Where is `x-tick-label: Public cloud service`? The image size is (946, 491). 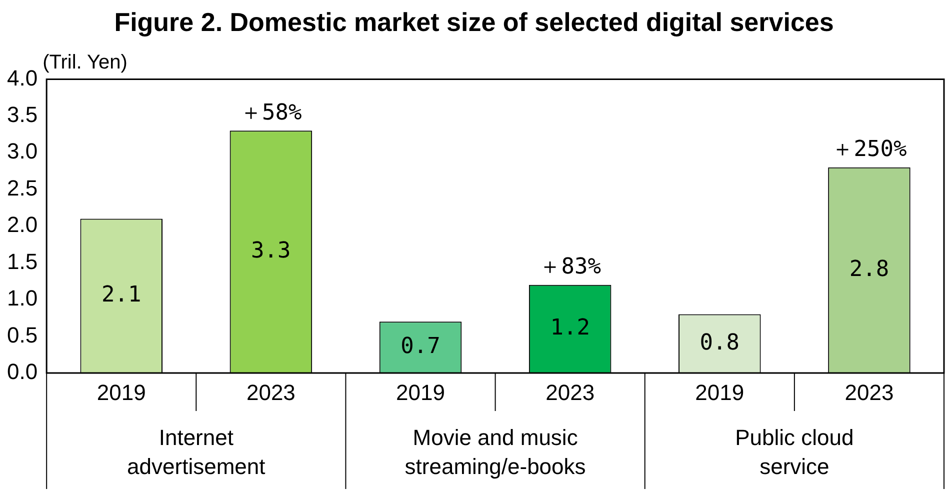
x-tick-label: Public cloud service is located at coordinates (794, 452).